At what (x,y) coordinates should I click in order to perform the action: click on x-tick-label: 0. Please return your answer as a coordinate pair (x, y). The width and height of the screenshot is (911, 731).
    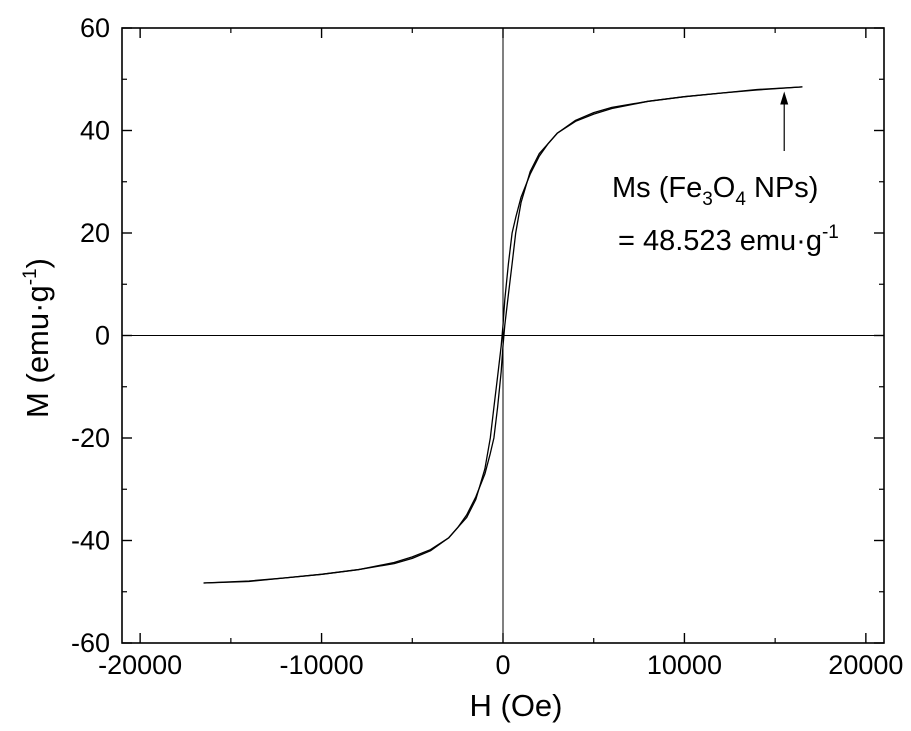
    Looking at the image, I should click on (502, 665).